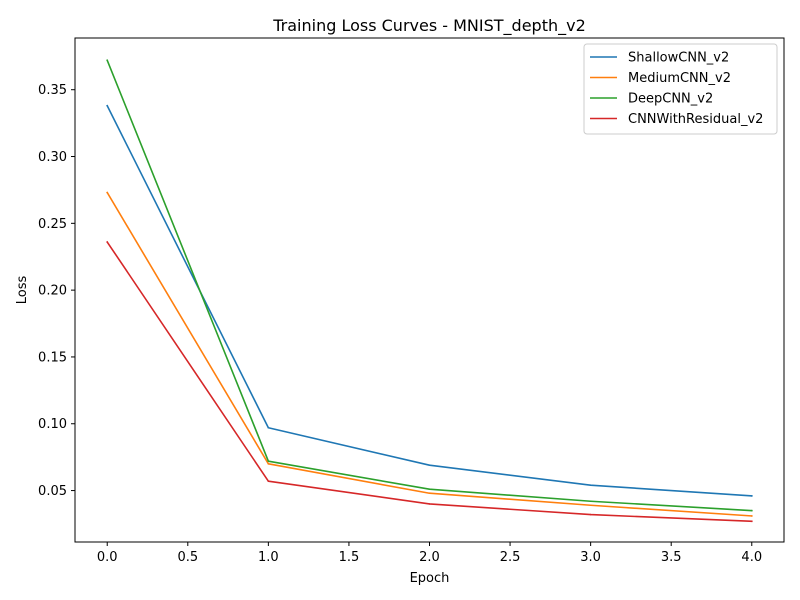  I want to click on x-tick-label: 1.0, so click(268, 557).